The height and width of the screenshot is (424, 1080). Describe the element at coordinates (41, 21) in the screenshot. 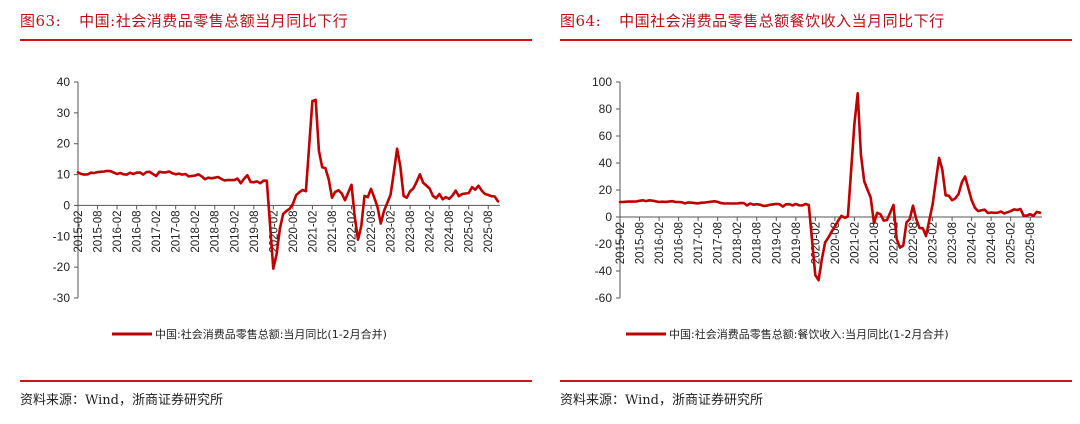

I see `figure-number: 图63:` at that location.